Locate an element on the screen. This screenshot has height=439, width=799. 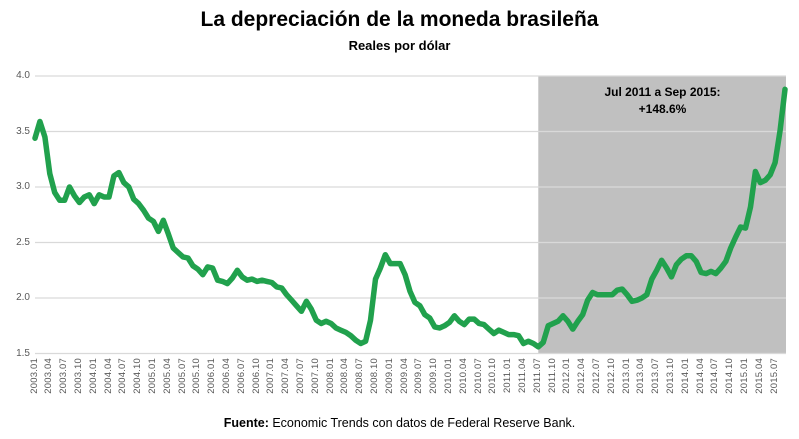
x-tick-label: 2005.07 is located at coordinates (182, 376).